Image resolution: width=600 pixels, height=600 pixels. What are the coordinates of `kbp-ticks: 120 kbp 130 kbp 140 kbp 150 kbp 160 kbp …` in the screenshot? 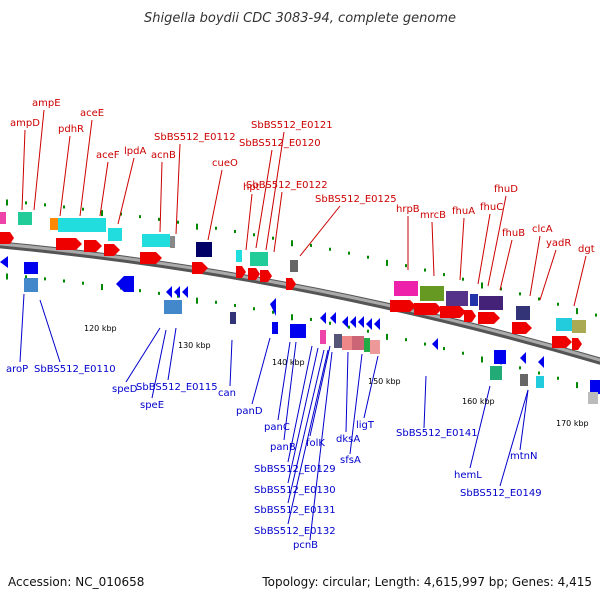 It's located at (336, 376).